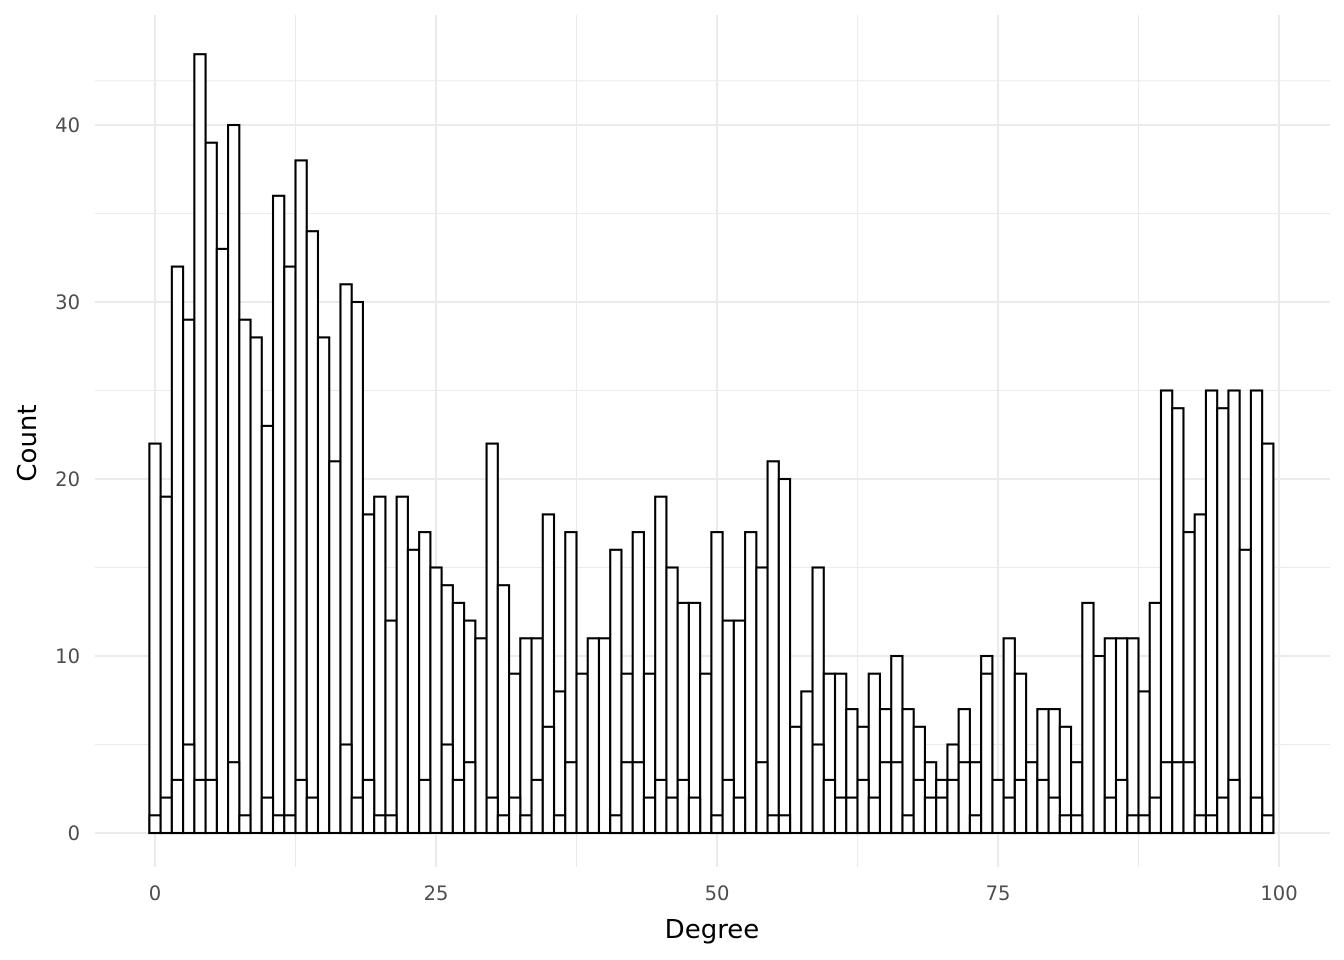  Describe the element at coordinates (28, 442) in the screenshot. I see `y-axis-title: Count` at that location.